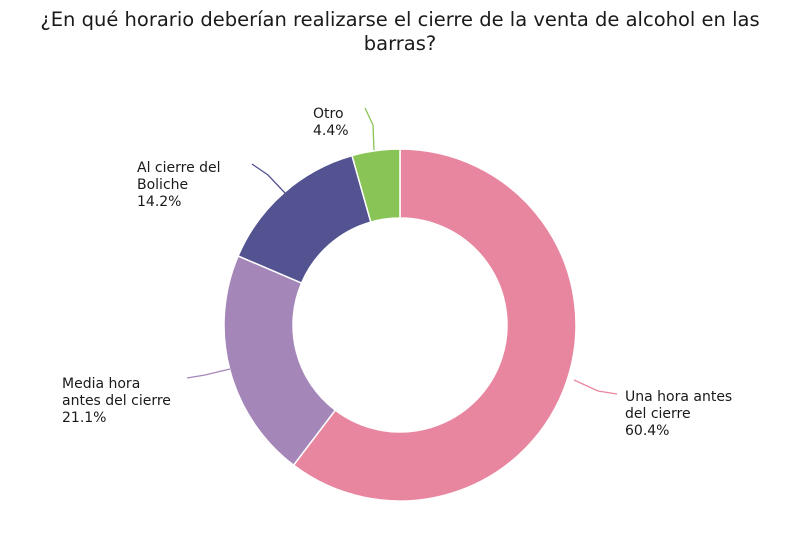  Describe the element at coordinates (678, 397) in the screenshot. I see `slice-name-label: Una hora antes` at that location.